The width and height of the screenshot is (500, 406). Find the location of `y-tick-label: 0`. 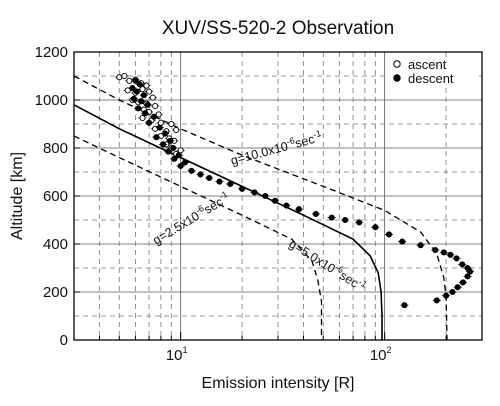

y-tick-label: 0 is located at coordinates (64, 340).